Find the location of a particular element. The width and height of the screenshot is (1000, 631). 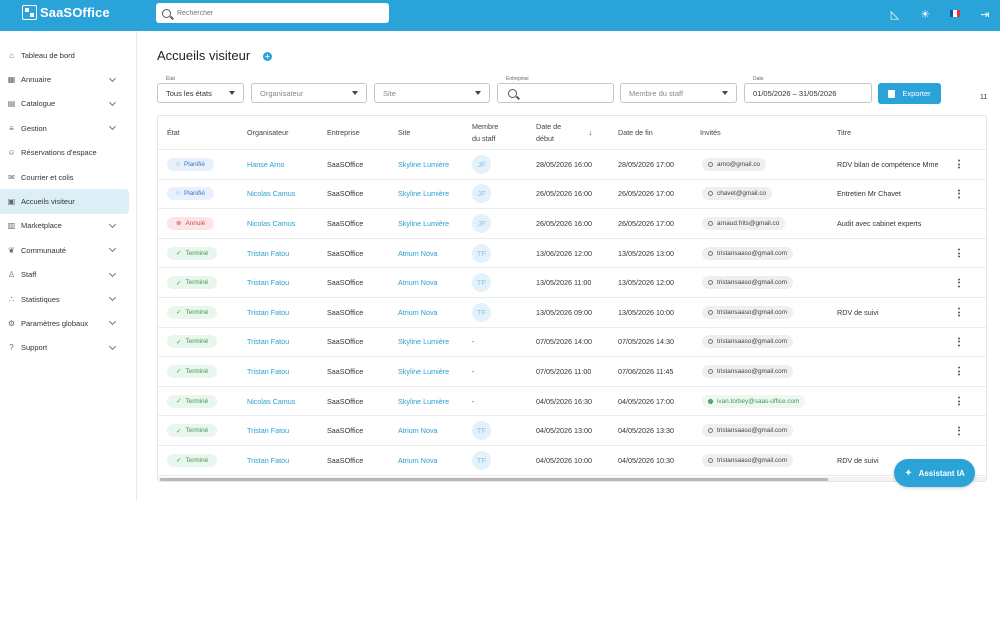

etat-filter: État Tous les états is located at coordinates (200, 89).